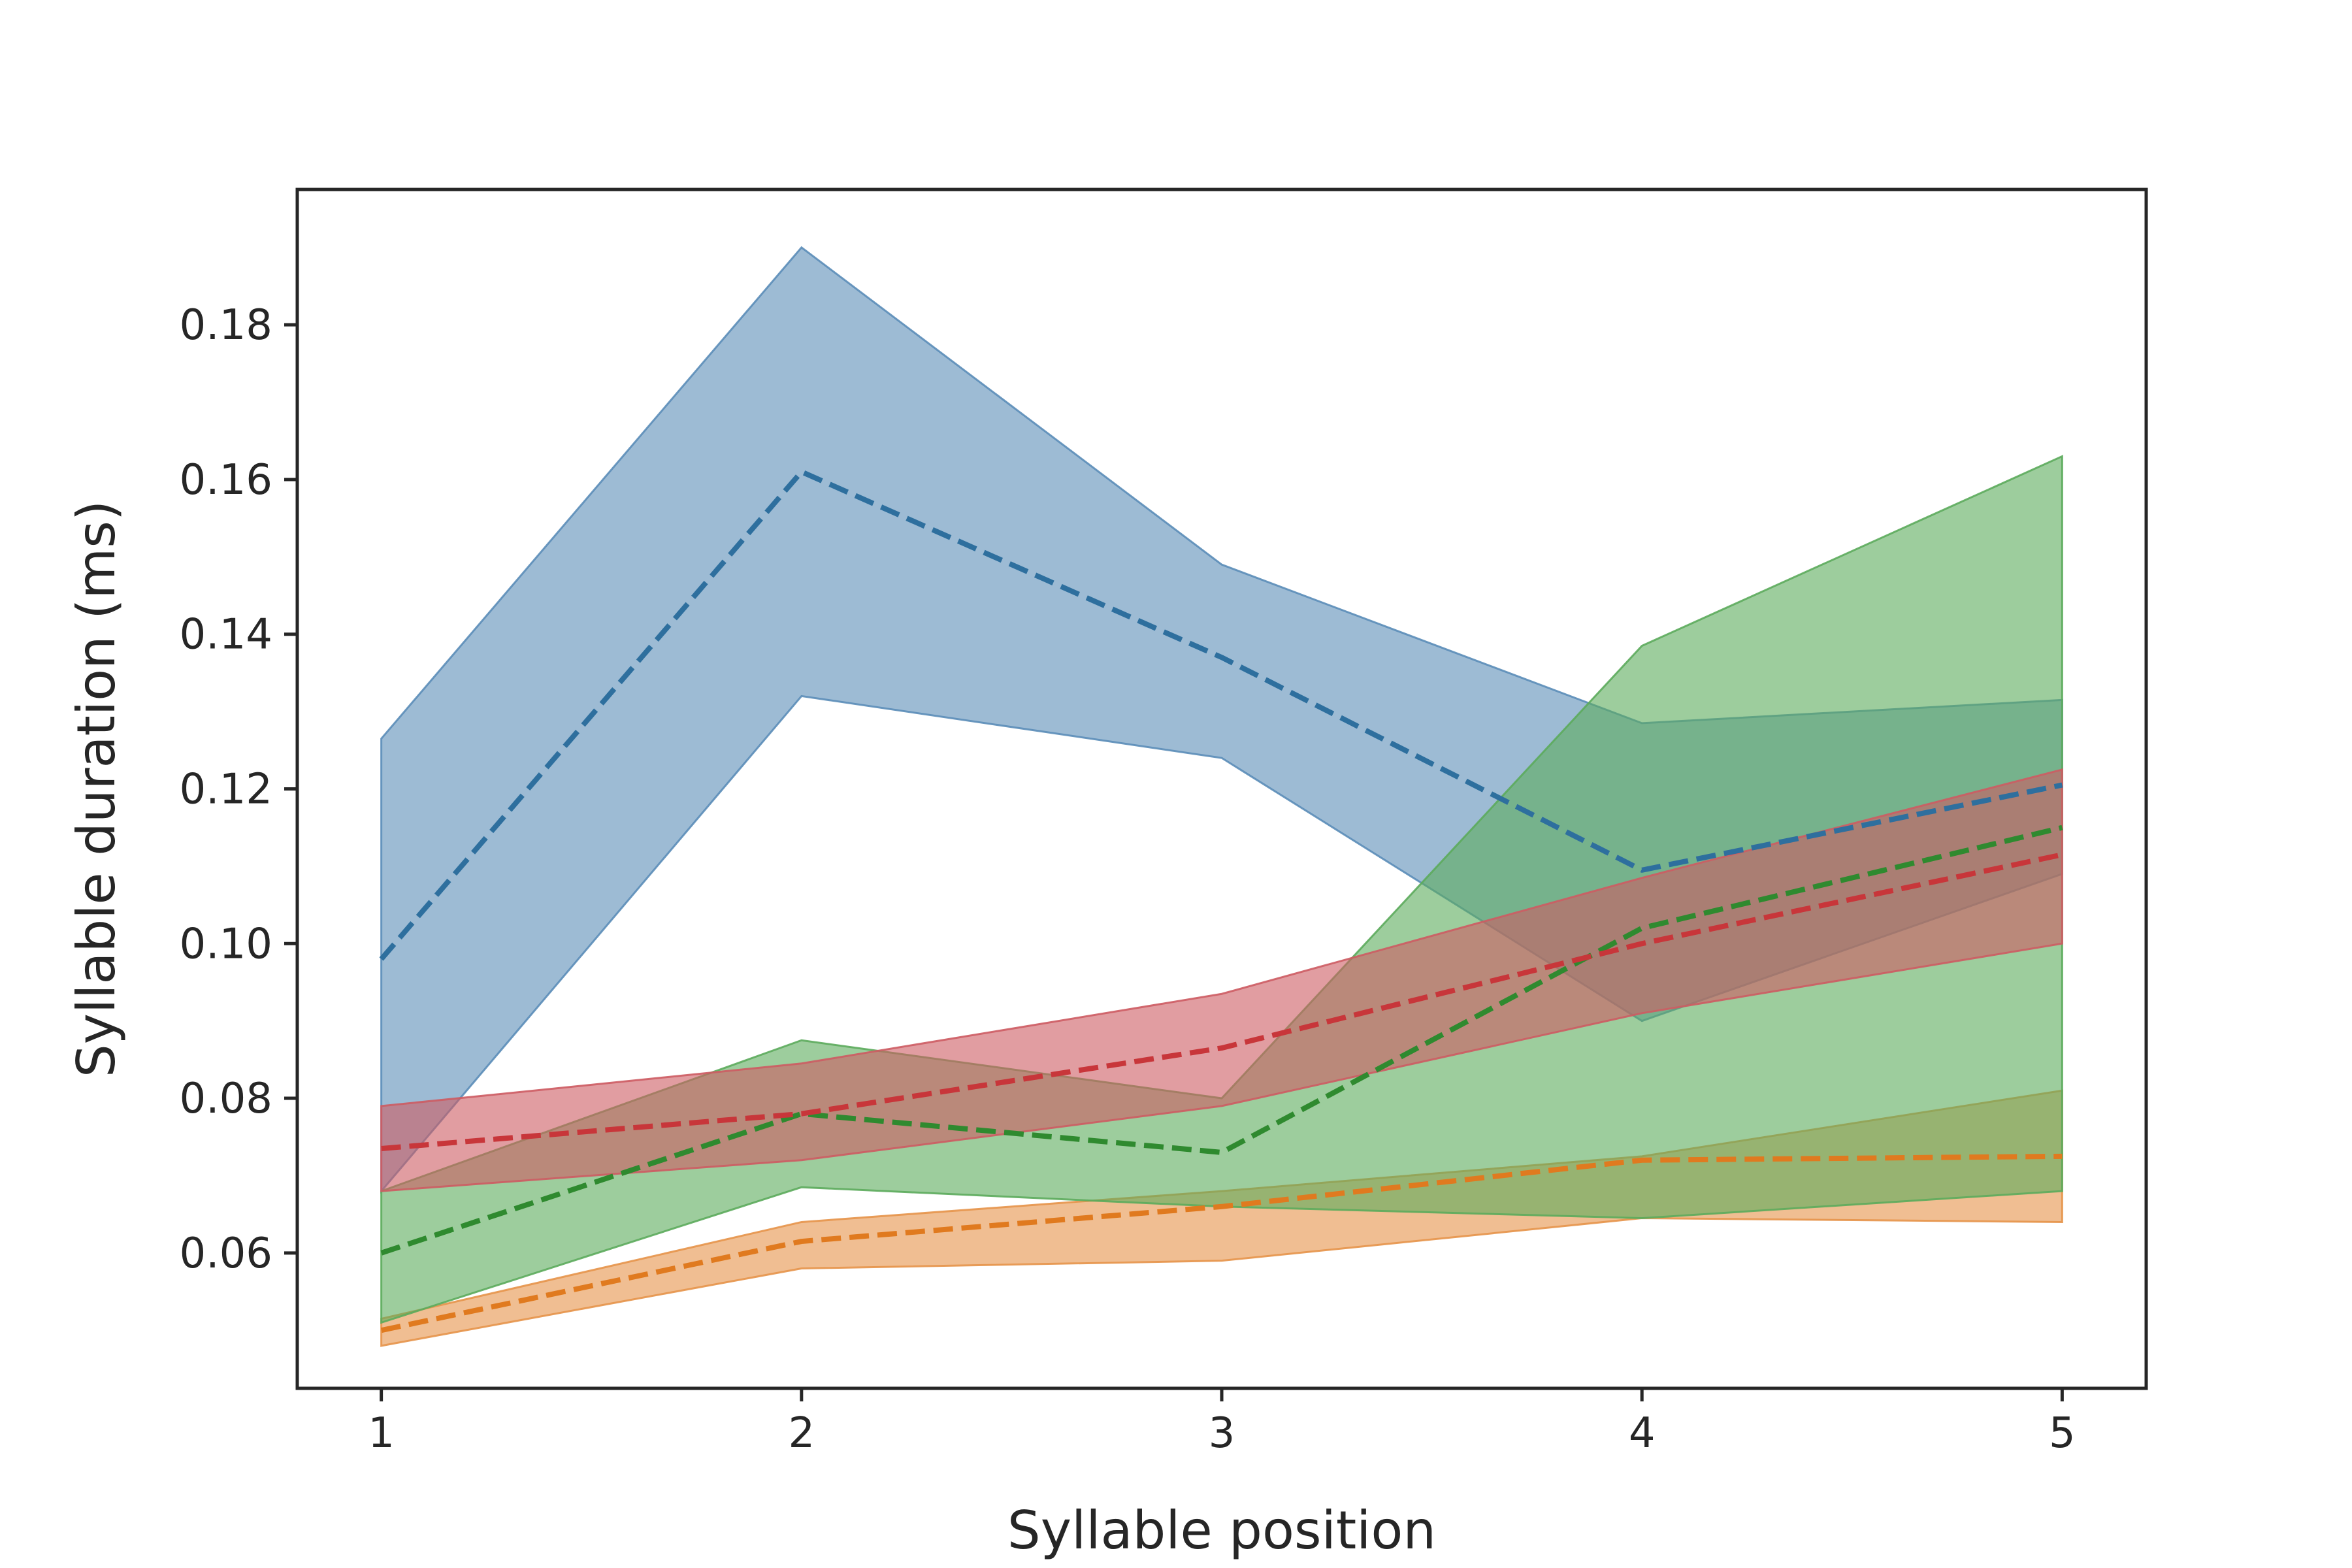 The width and height of the screenshot is (2352, 1568). What do you see at coordinates (226, 790) in the screenshot?
I see `y-tick-label: 0.12` at bounding box center [226, 790].